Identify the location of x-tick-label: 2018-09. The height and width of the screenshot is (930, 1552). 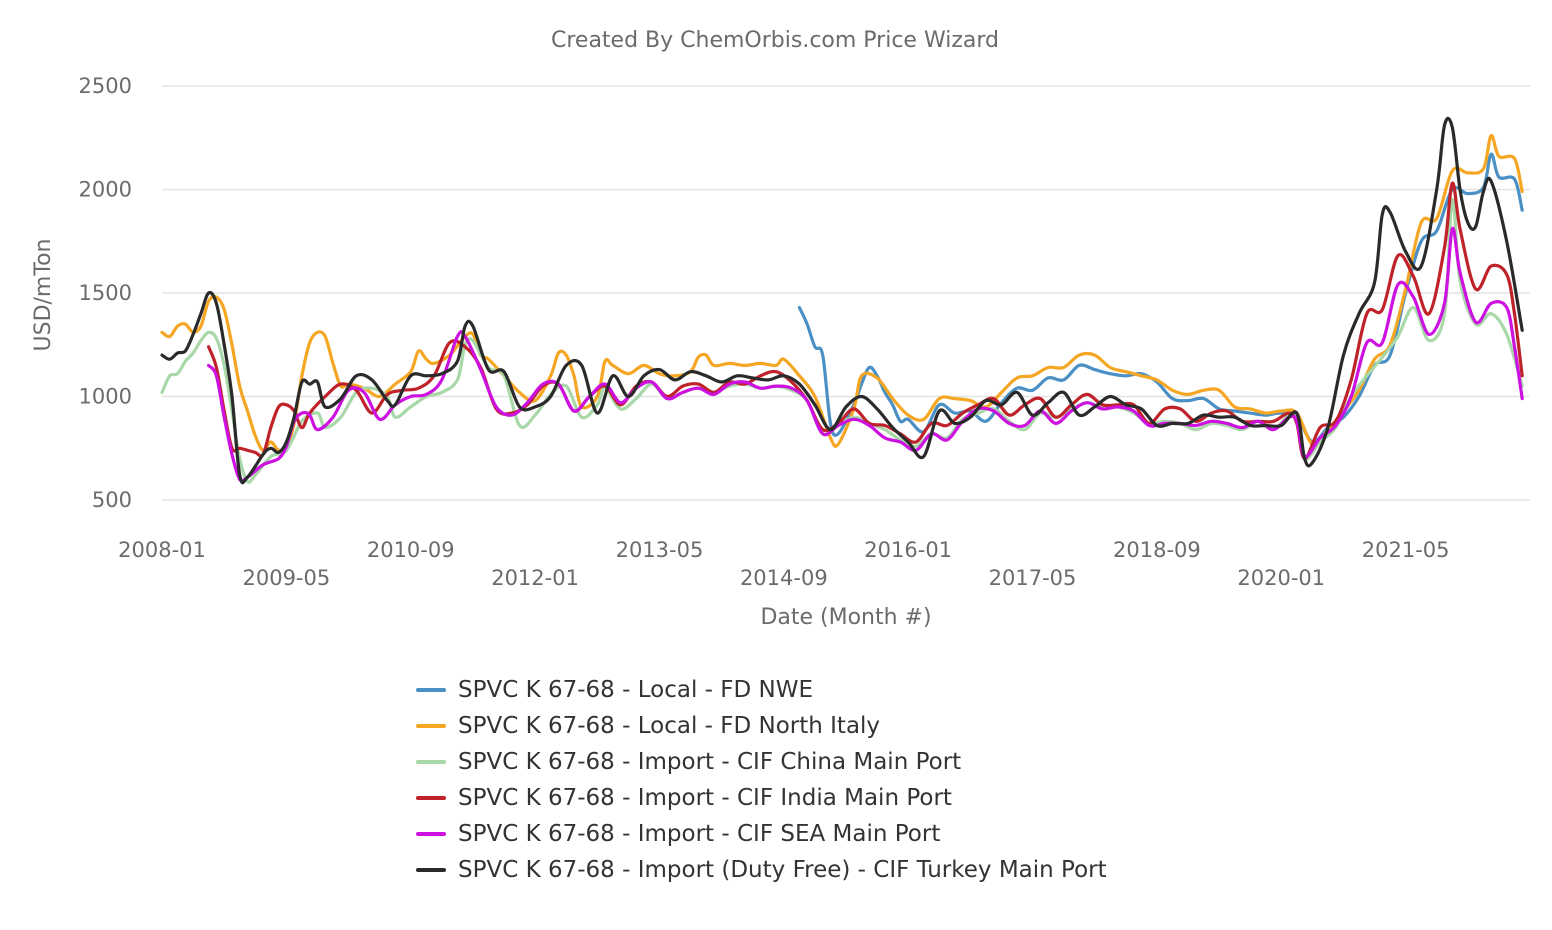
(1157, 550).